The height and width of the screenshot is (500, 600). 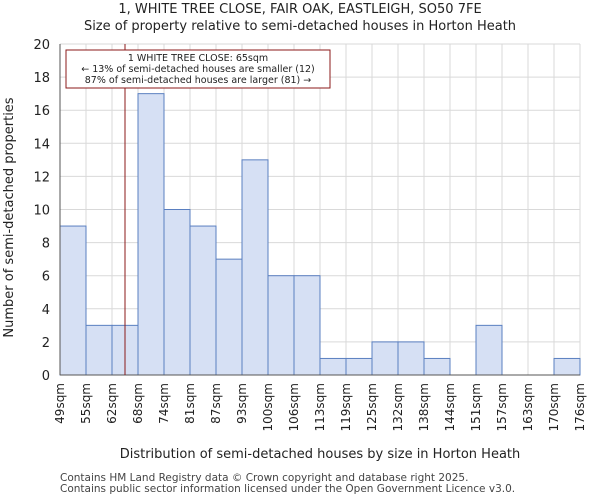 What do you see at coordinates (164, 403) in the screenshot?
I see `x-tick-label: 74sqm` at bounding box center [164, 403].